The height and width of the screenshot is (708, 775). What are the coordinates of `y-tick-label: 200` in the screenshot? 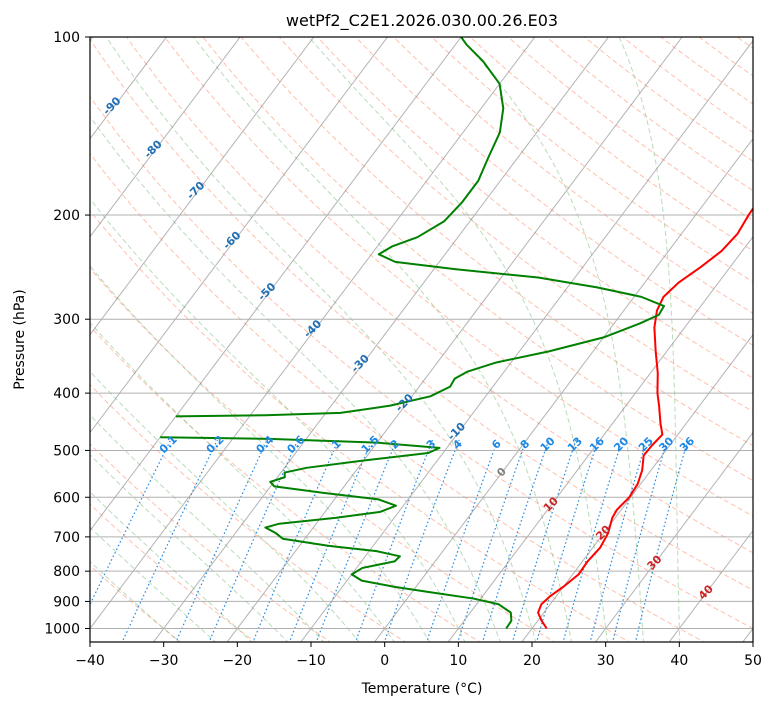 It's located at (66, 216).